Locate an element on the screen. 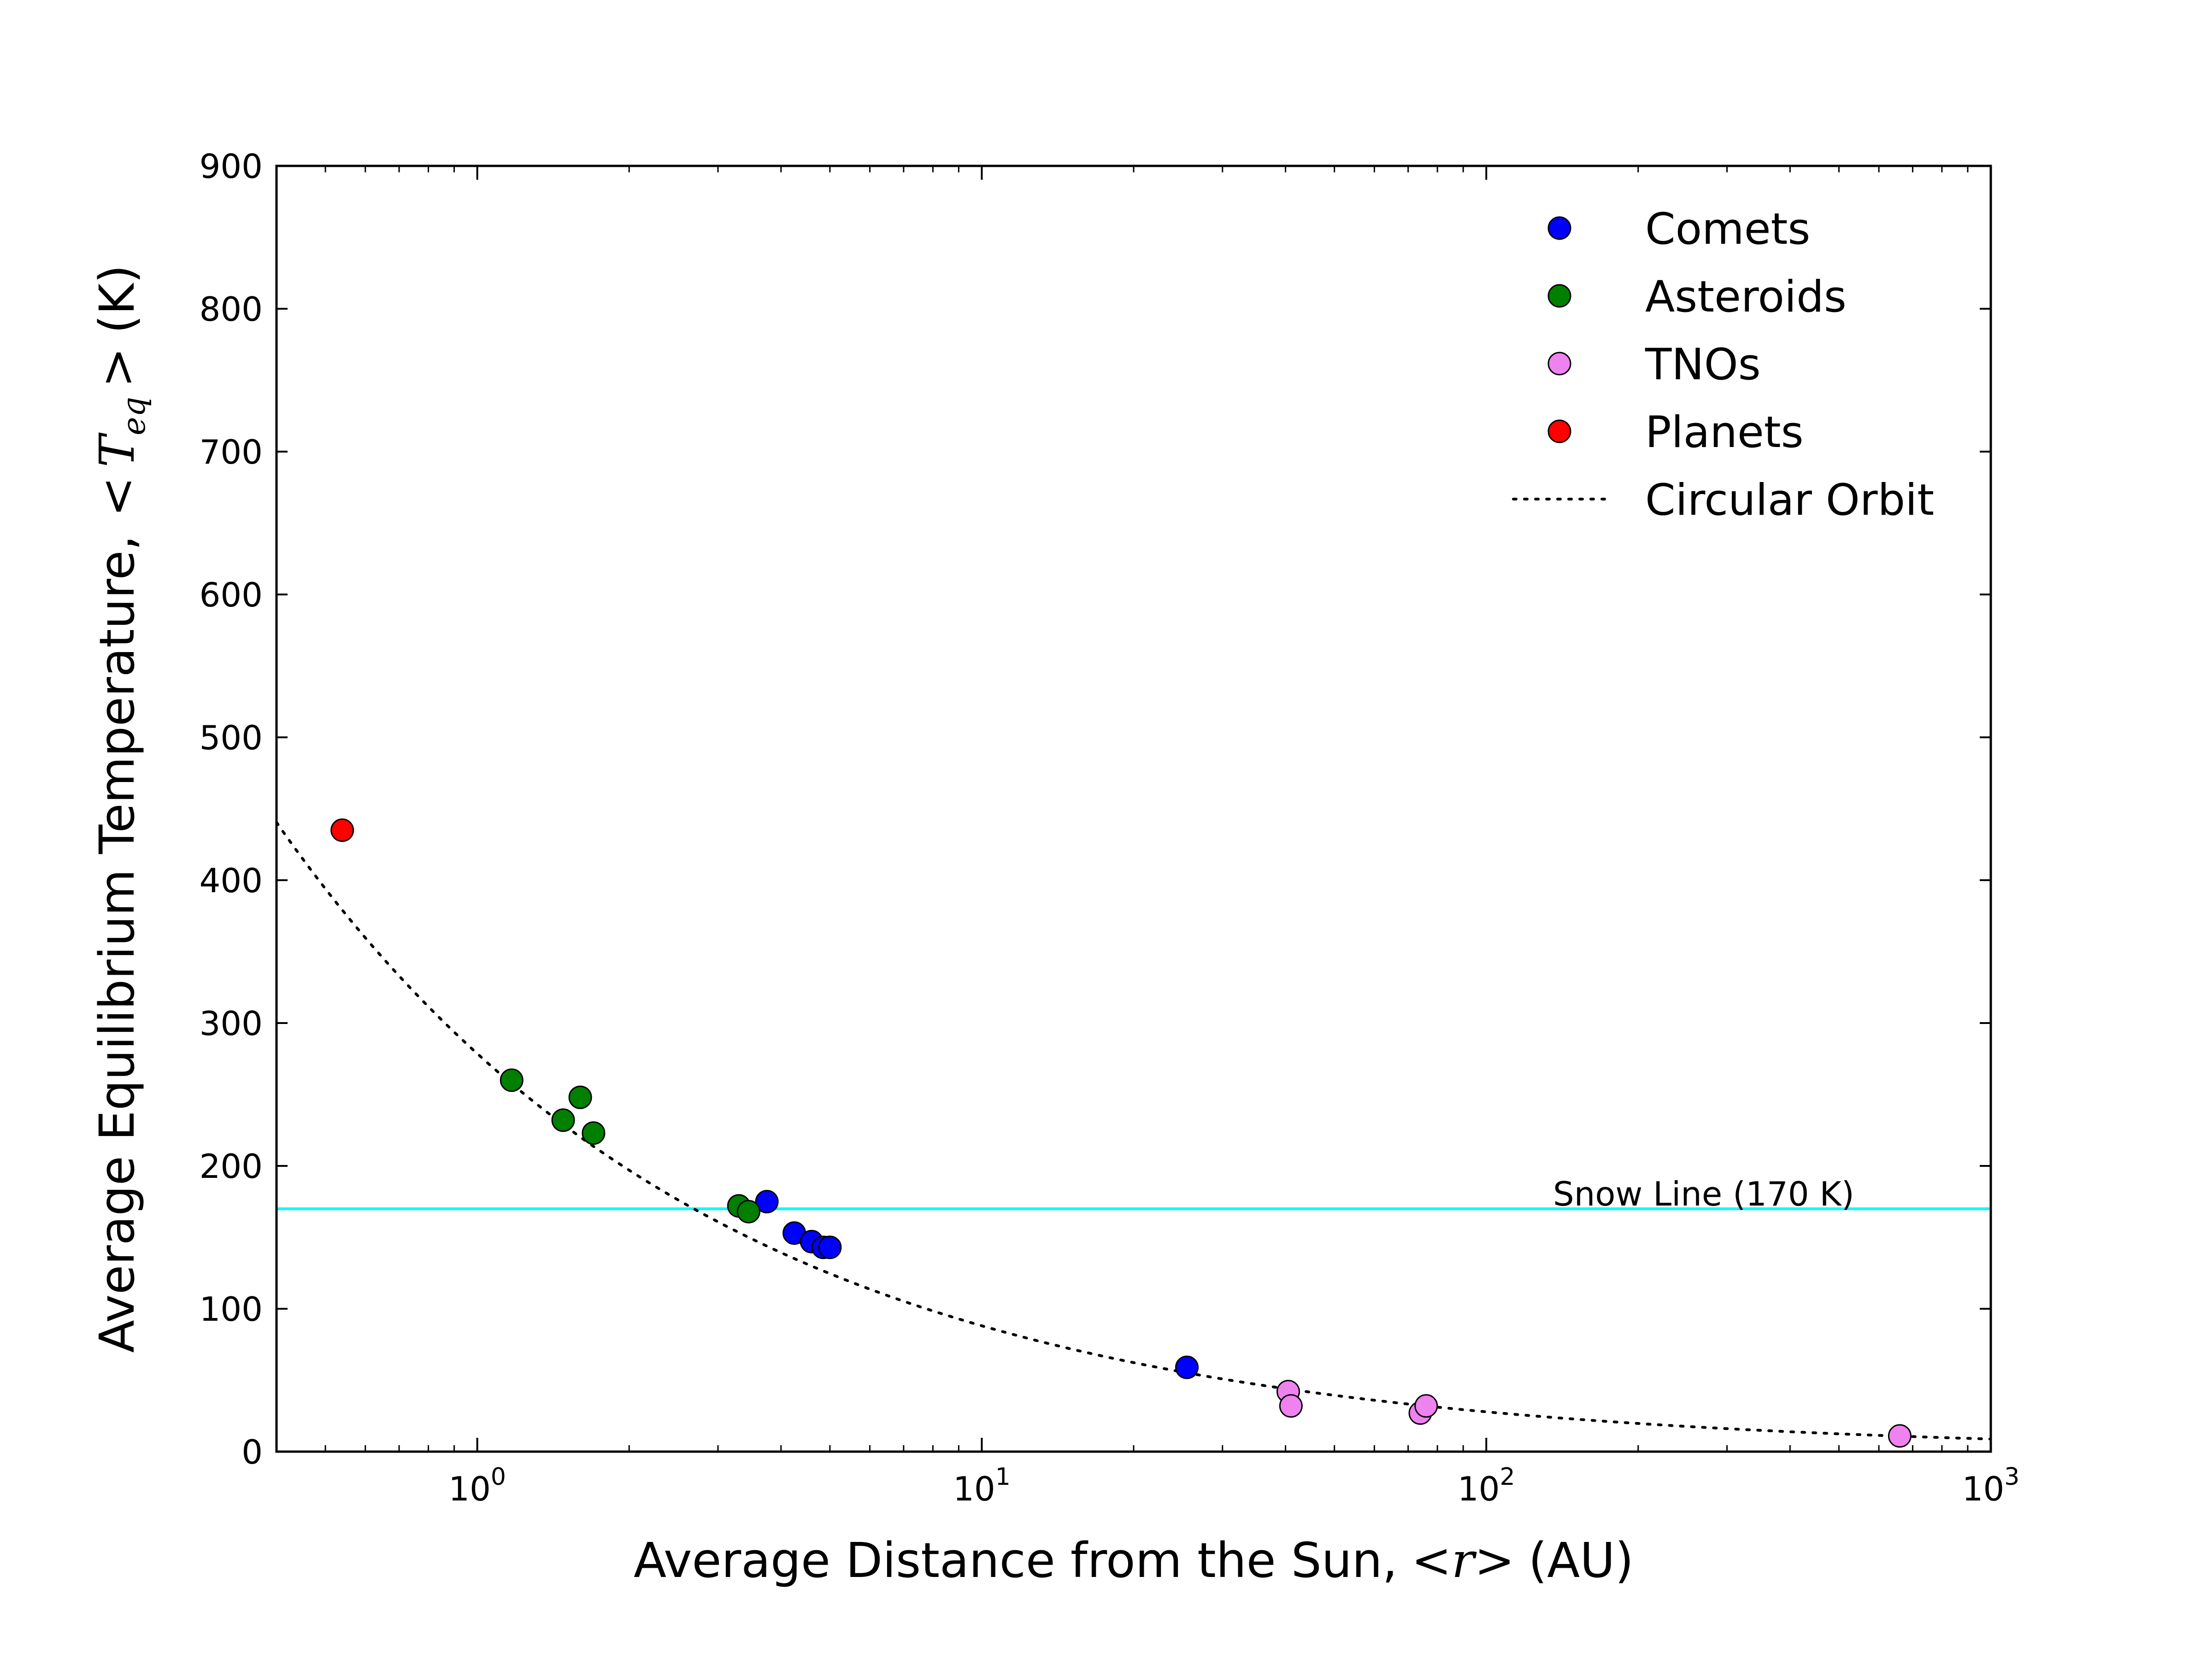 Image resolution: width=2212 pixels, height=1659 pixels. legend: Comets Asteroids TNOs Planets Circular Orbit is located at coordinates (1723, 364).